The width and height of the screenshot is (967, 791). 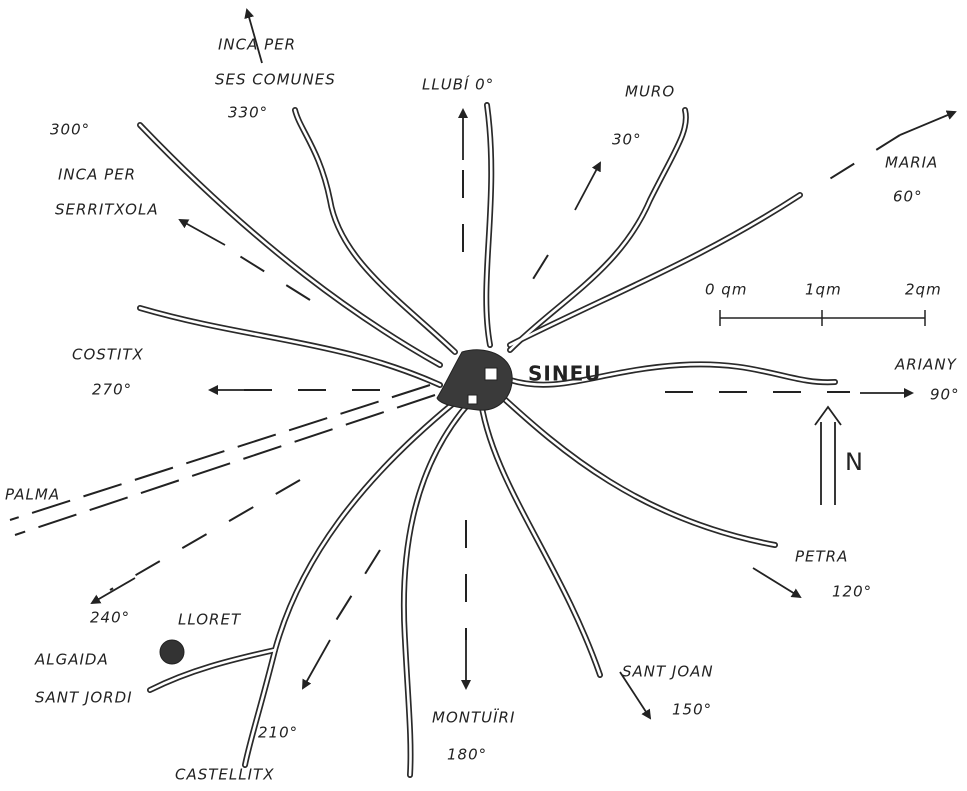 I want to click on label: MONTUÏRI, so click(x=473, y=717).